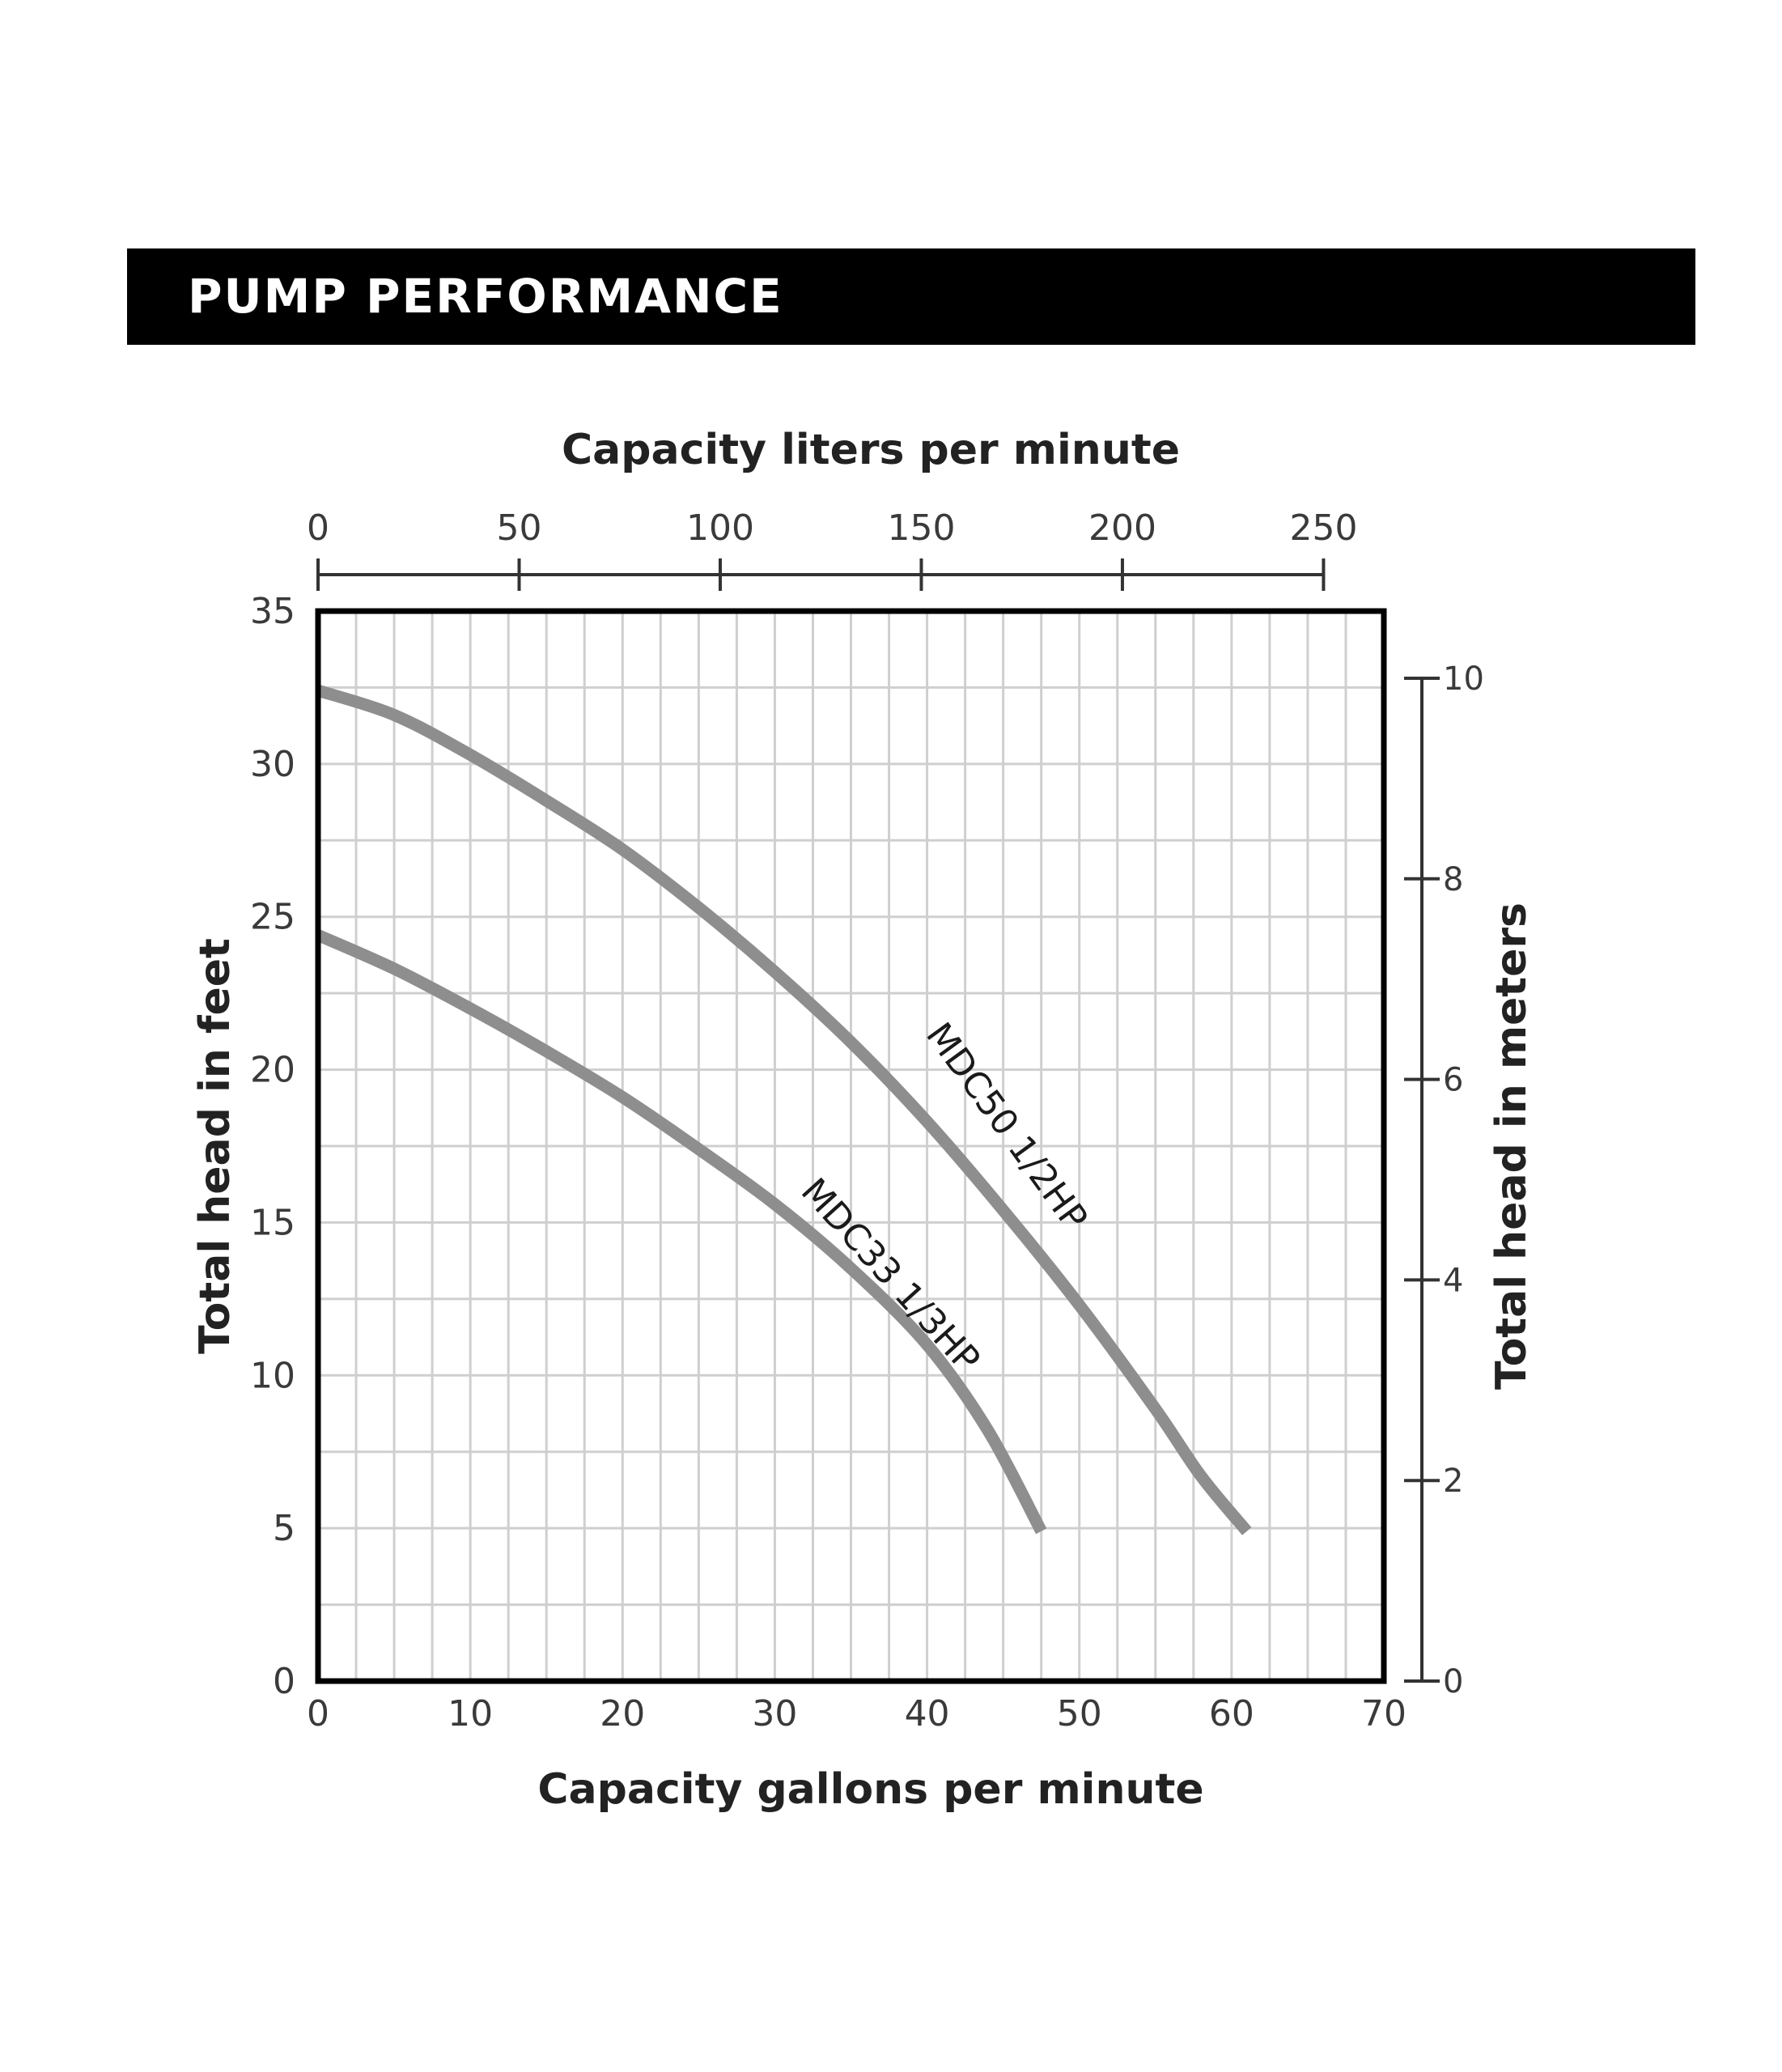  Describe the element at coordinates (870, 1789) in the screenshot. I see `x-axis-title: Capacity gallons per minute` at that location.